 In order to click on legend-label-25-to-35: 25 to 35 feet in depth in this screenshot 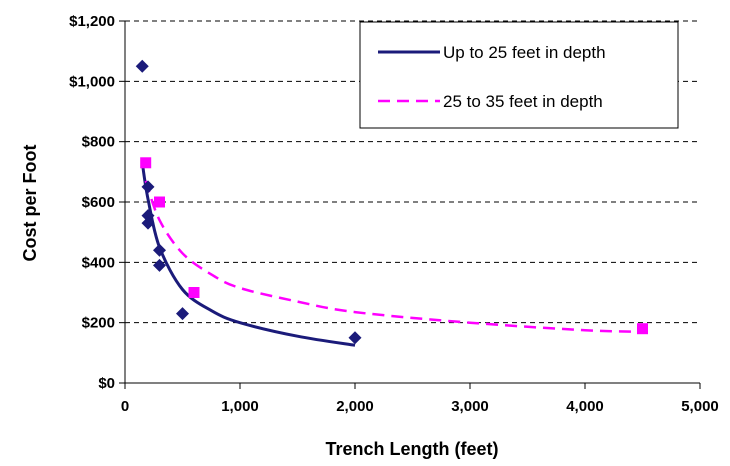, I will do `click(523, 101)`.